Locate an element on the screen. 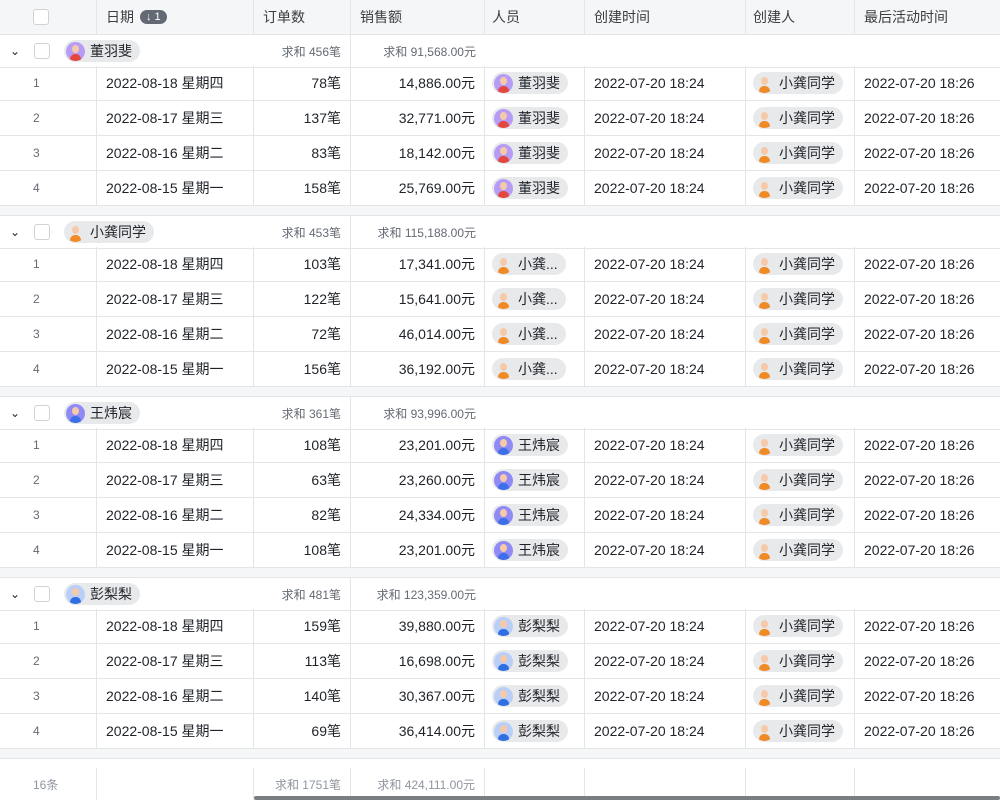  column-header-person: 人员 is located at coordinates (535, 17).